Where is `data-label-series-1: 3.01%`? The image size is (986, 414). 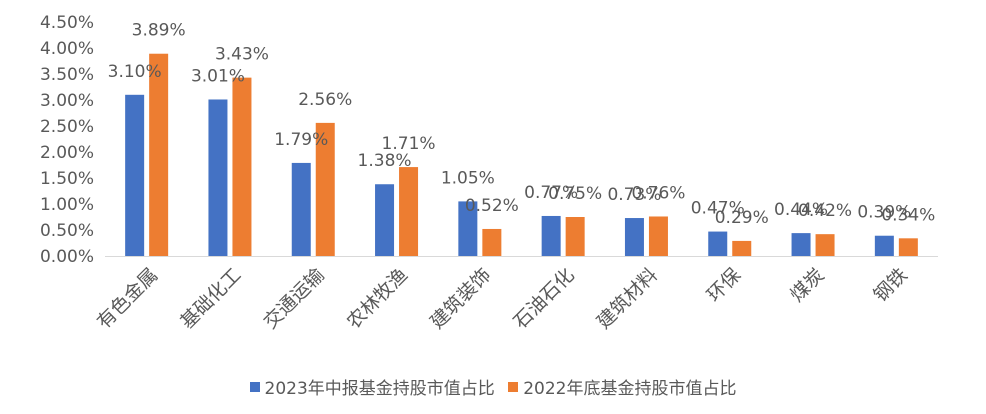
data-label-series-1: 3.01% is located at coordinates (218, 76).